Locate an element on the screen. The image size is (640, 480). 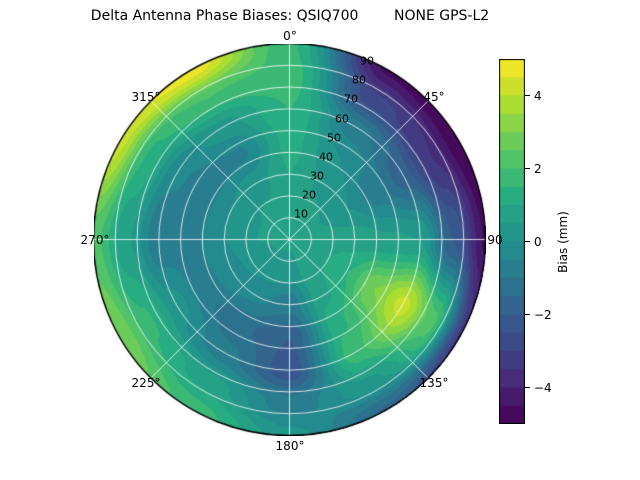
radial-tick-label-20: 20 is located at coordinates (309, 195).